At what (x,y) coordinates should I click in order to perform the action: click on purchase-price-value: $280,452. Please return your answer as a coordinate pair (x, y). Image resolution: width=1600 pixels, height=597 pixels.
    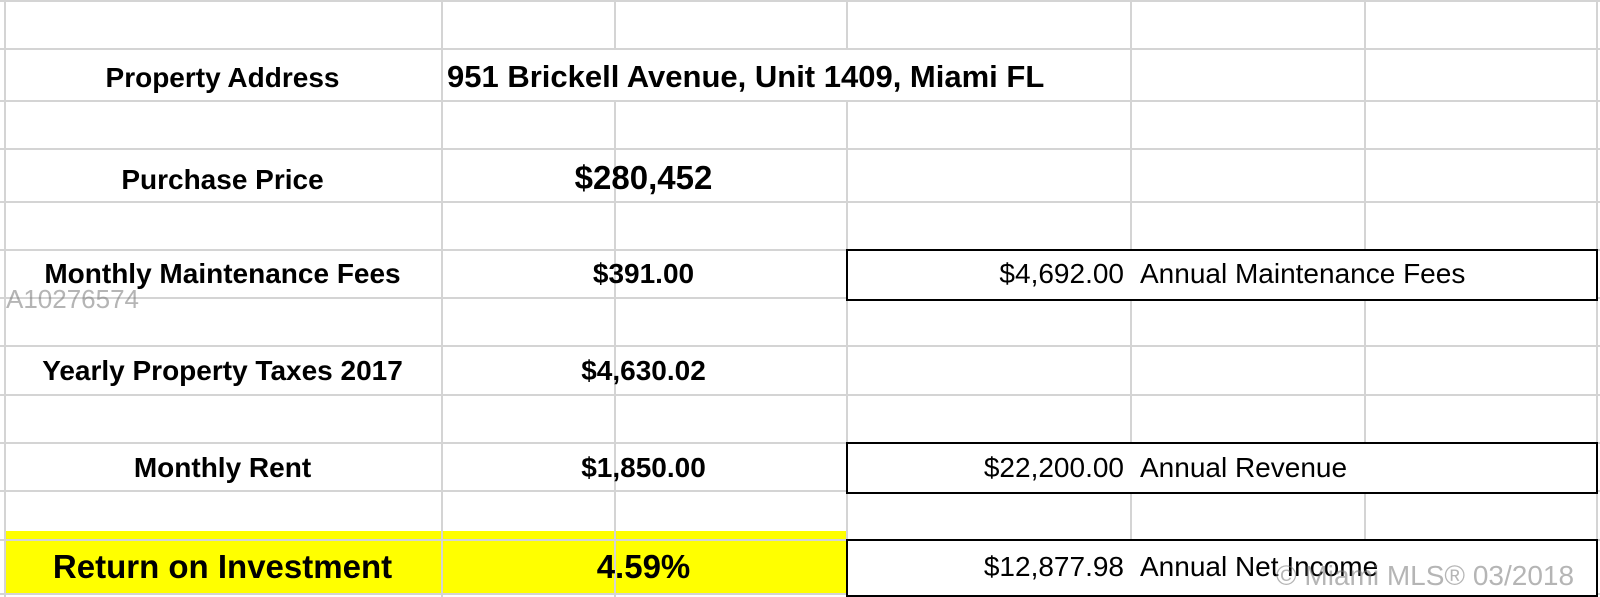
    Looking at the image, I should click on (643, 177).